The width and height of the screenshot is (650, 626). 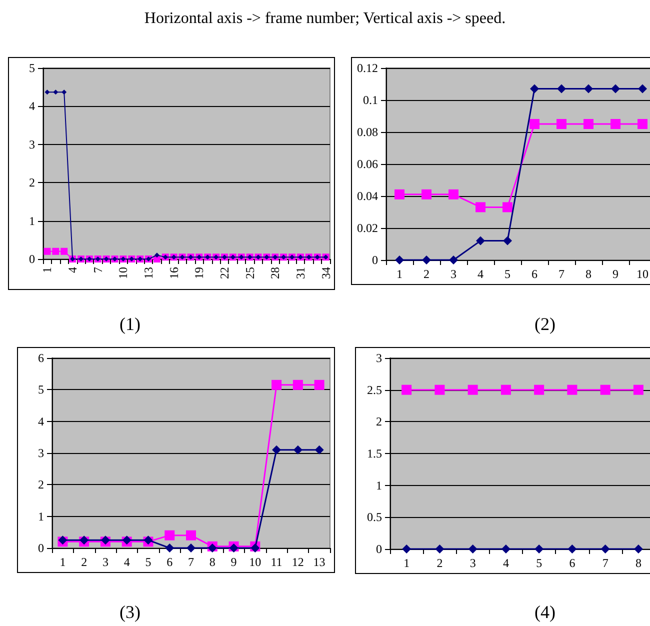 What do you see at coordinates (367, 228) in the screenshot?
I see `y-tick-label: 0.02` at bounding box center [367, 228].